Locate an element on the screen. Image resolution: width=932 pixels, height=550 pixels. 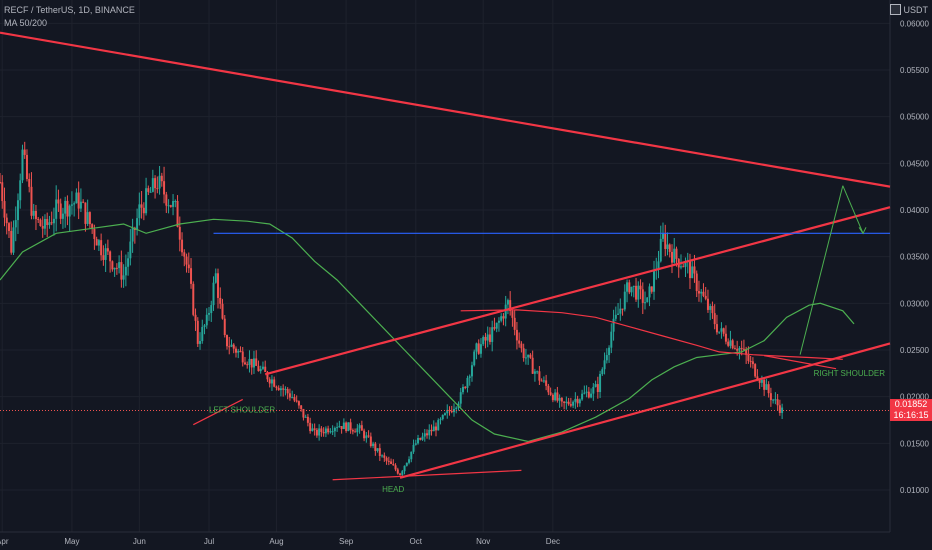
ma200-line is located at coordinates (651, 334).